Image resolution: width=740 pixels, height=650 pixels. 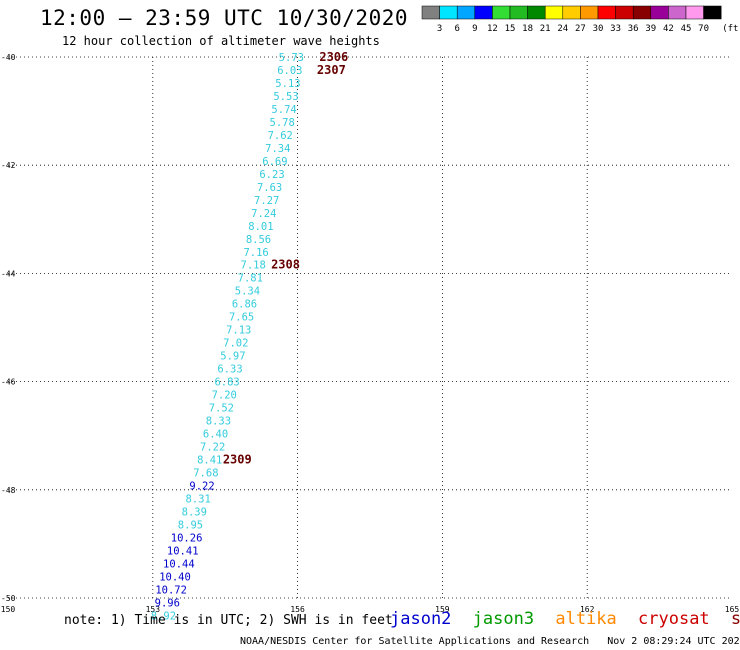 I want to click on color-scale-label: 42, so click(x=668, y=29).